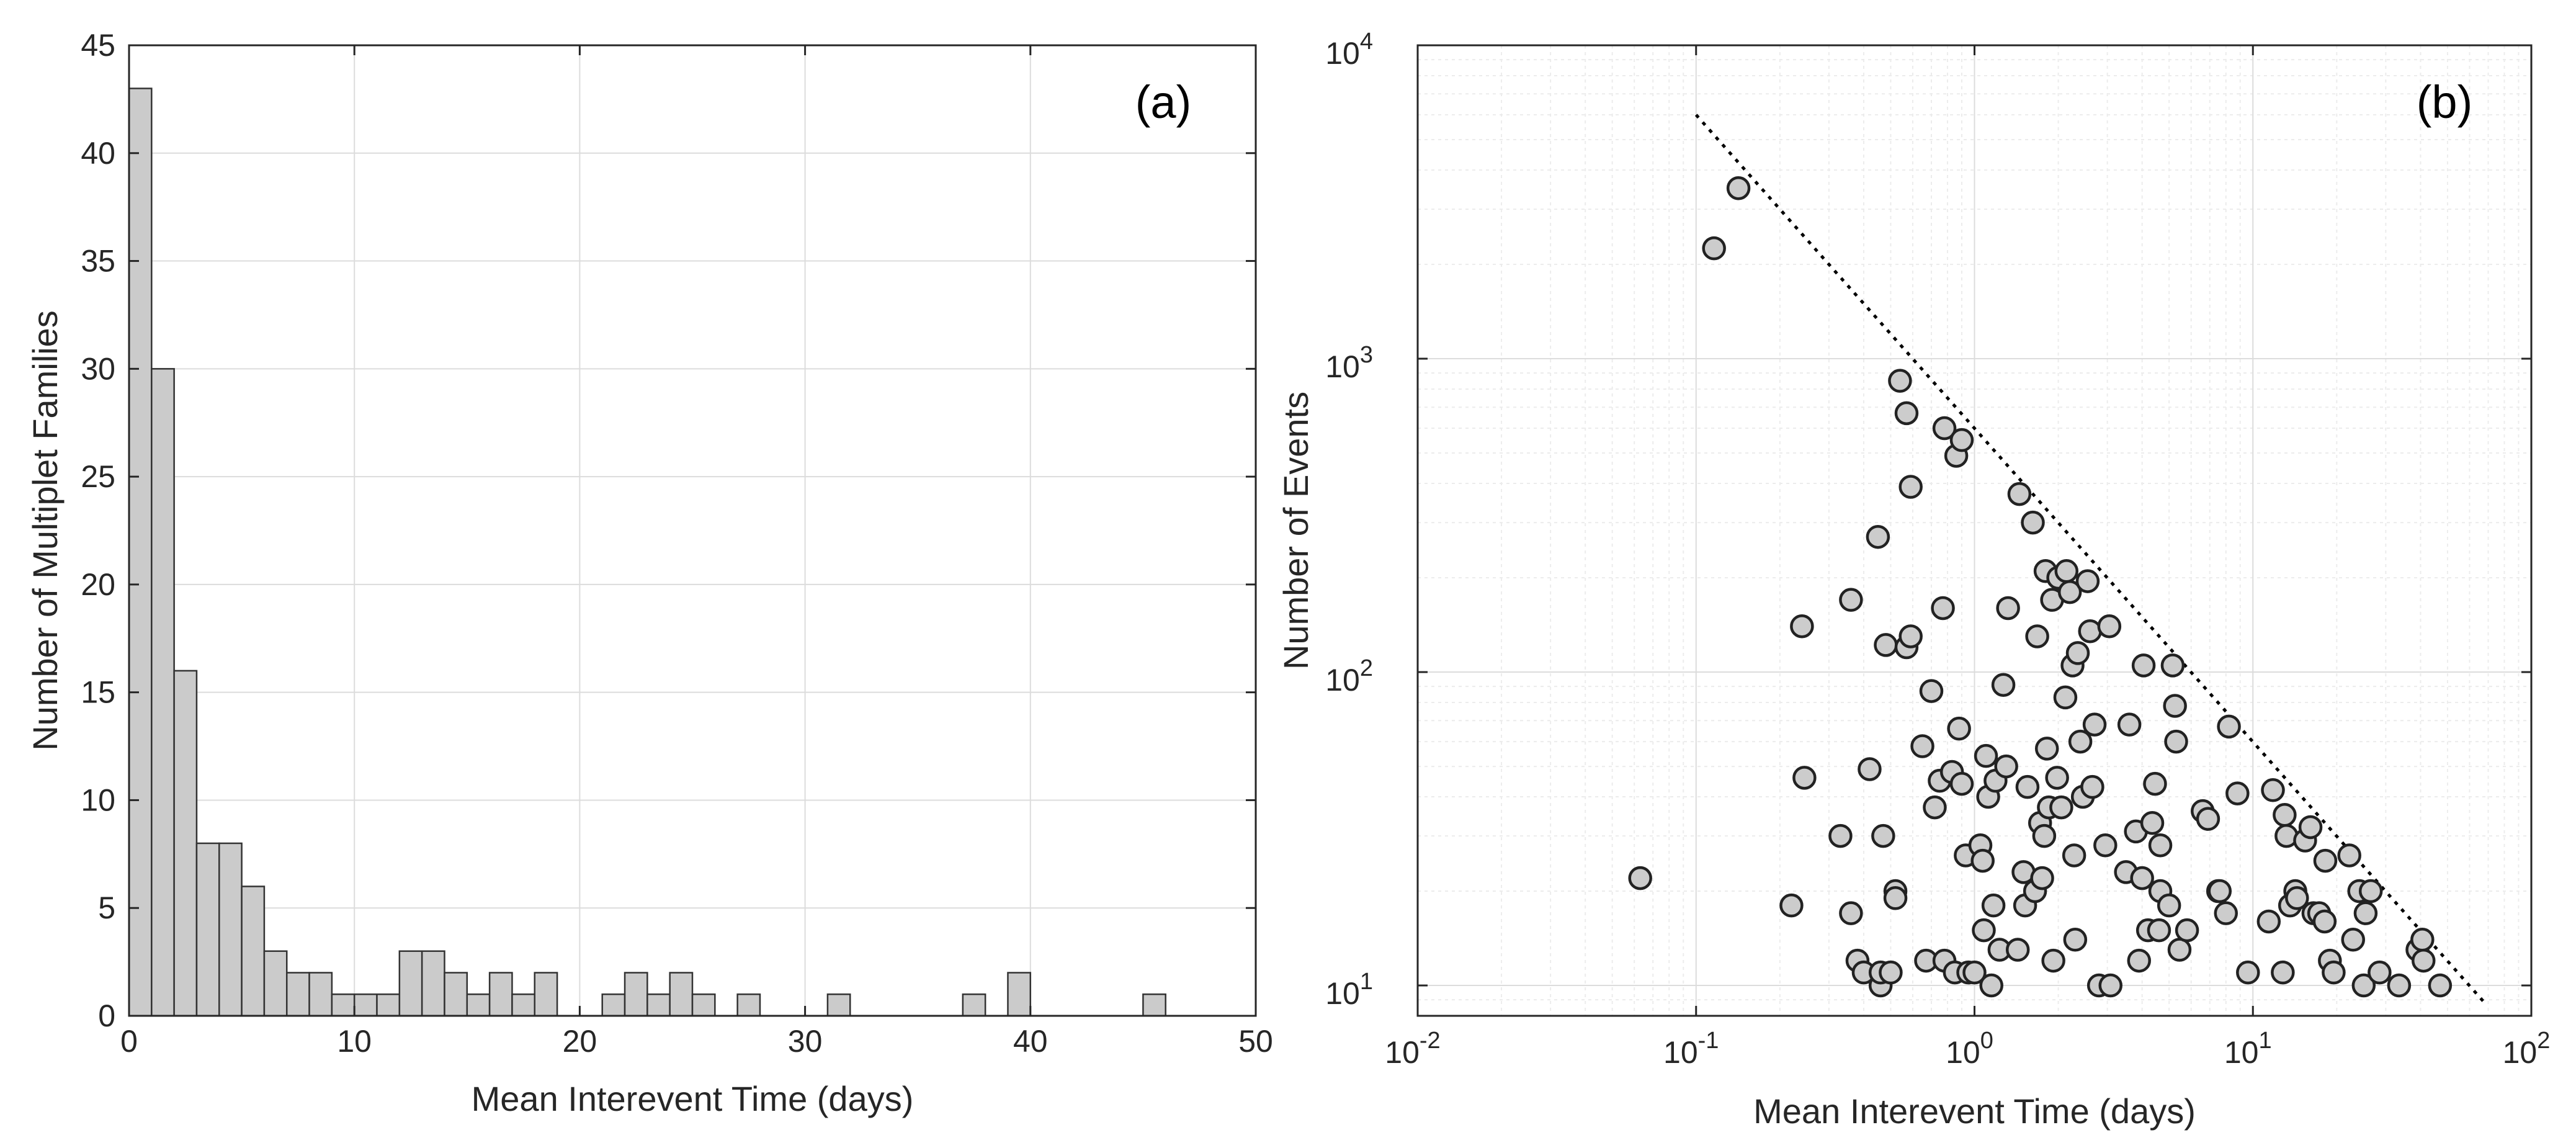 This screenshot has width=2576, height=1148. I want to click on x-tick-label: 30, so click(805, 1041).